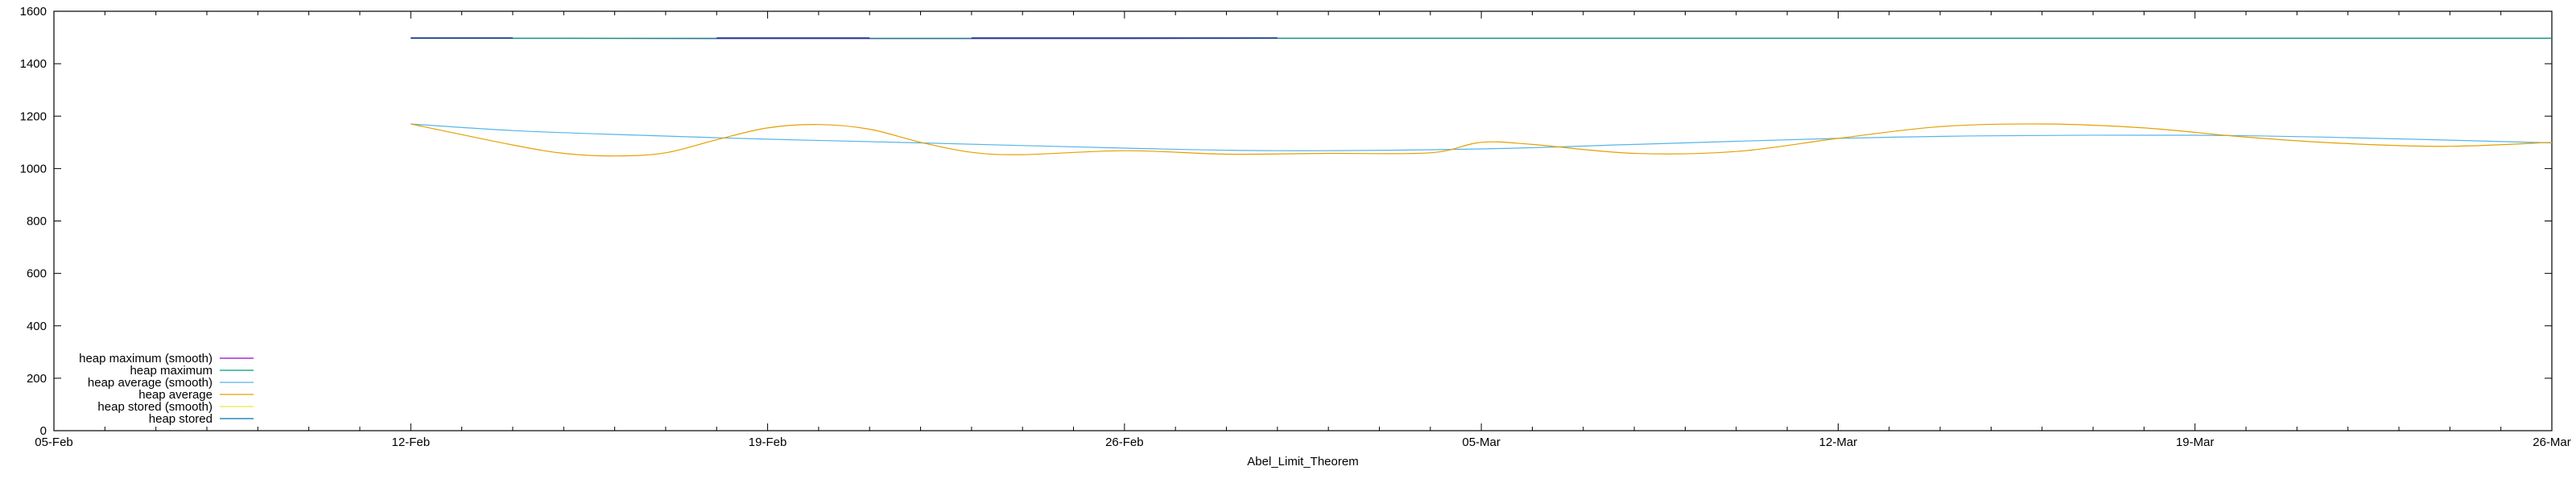 This screenshot has height=483, width=2576. I want to click on y-tick-label: 1200, so click(33, 116).